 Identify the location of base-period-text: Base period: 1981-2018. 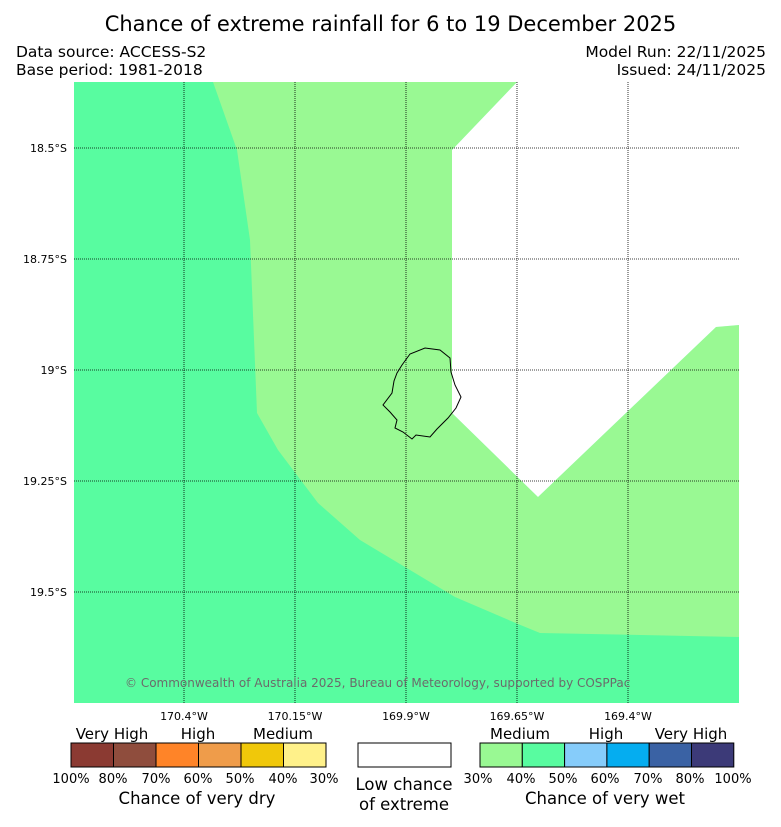
(109, 70).